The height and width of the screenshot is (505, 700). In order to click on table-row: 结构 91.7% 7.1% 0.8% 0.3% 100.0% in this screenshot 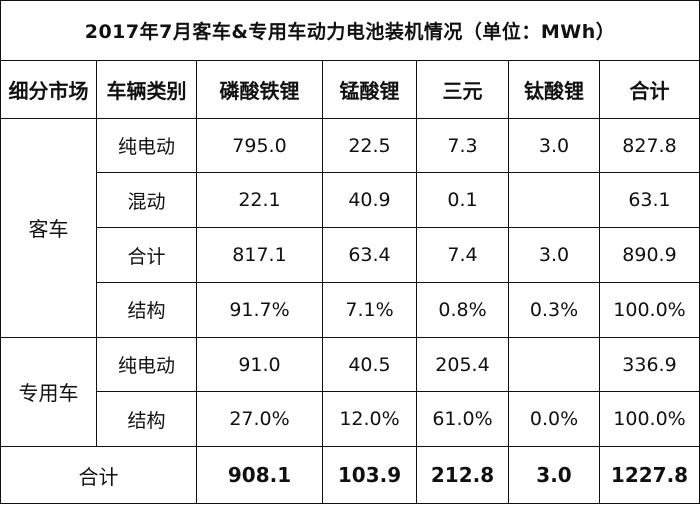, I will do `click(350, 309)`.